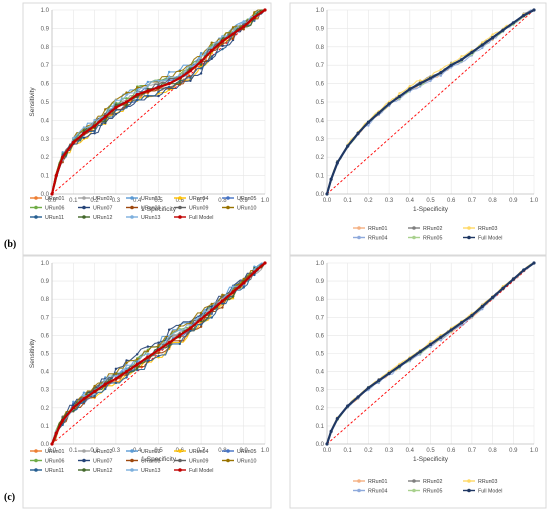 Image resolution: width=550 pixels, height=511 pixels. Describe the element at coordinates (84, 392) in the screenshot. I see `series-point-urun03` at that location.